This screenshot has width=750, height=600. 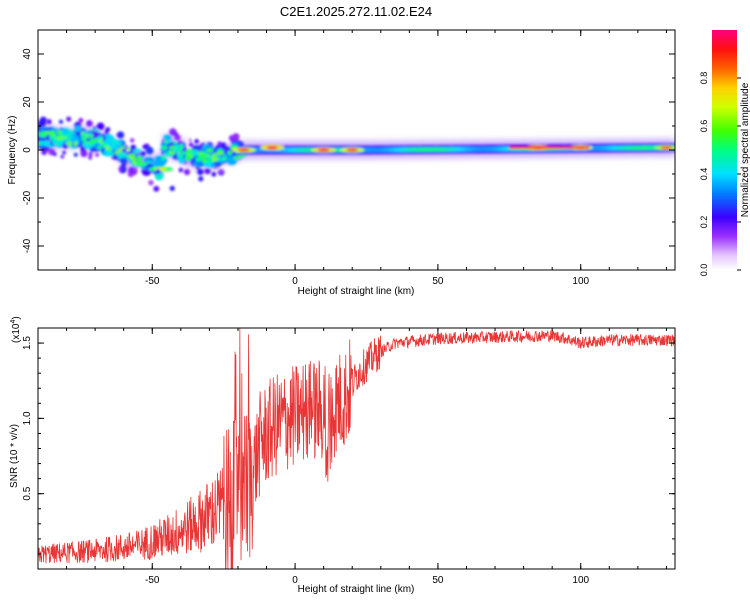 I want to click on snr-scale-prefix: (x10, so click(x=16, y=333).